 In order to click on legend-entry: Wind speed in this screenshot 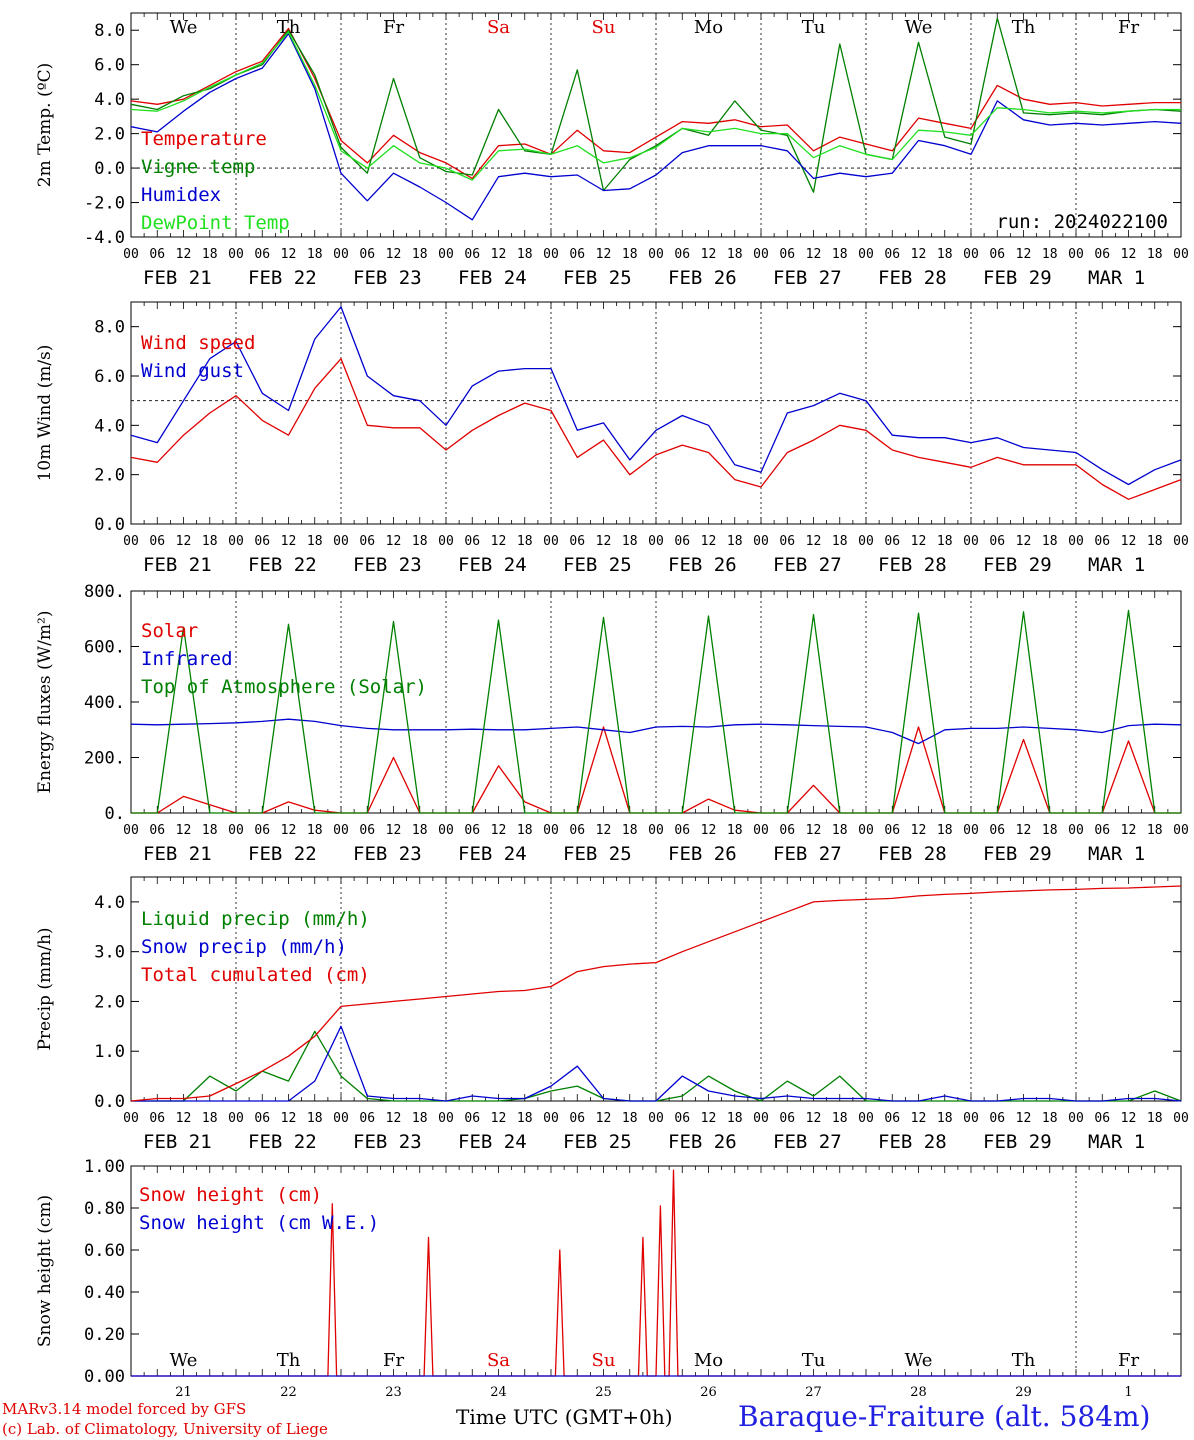, I will do `click(198, 343)`.